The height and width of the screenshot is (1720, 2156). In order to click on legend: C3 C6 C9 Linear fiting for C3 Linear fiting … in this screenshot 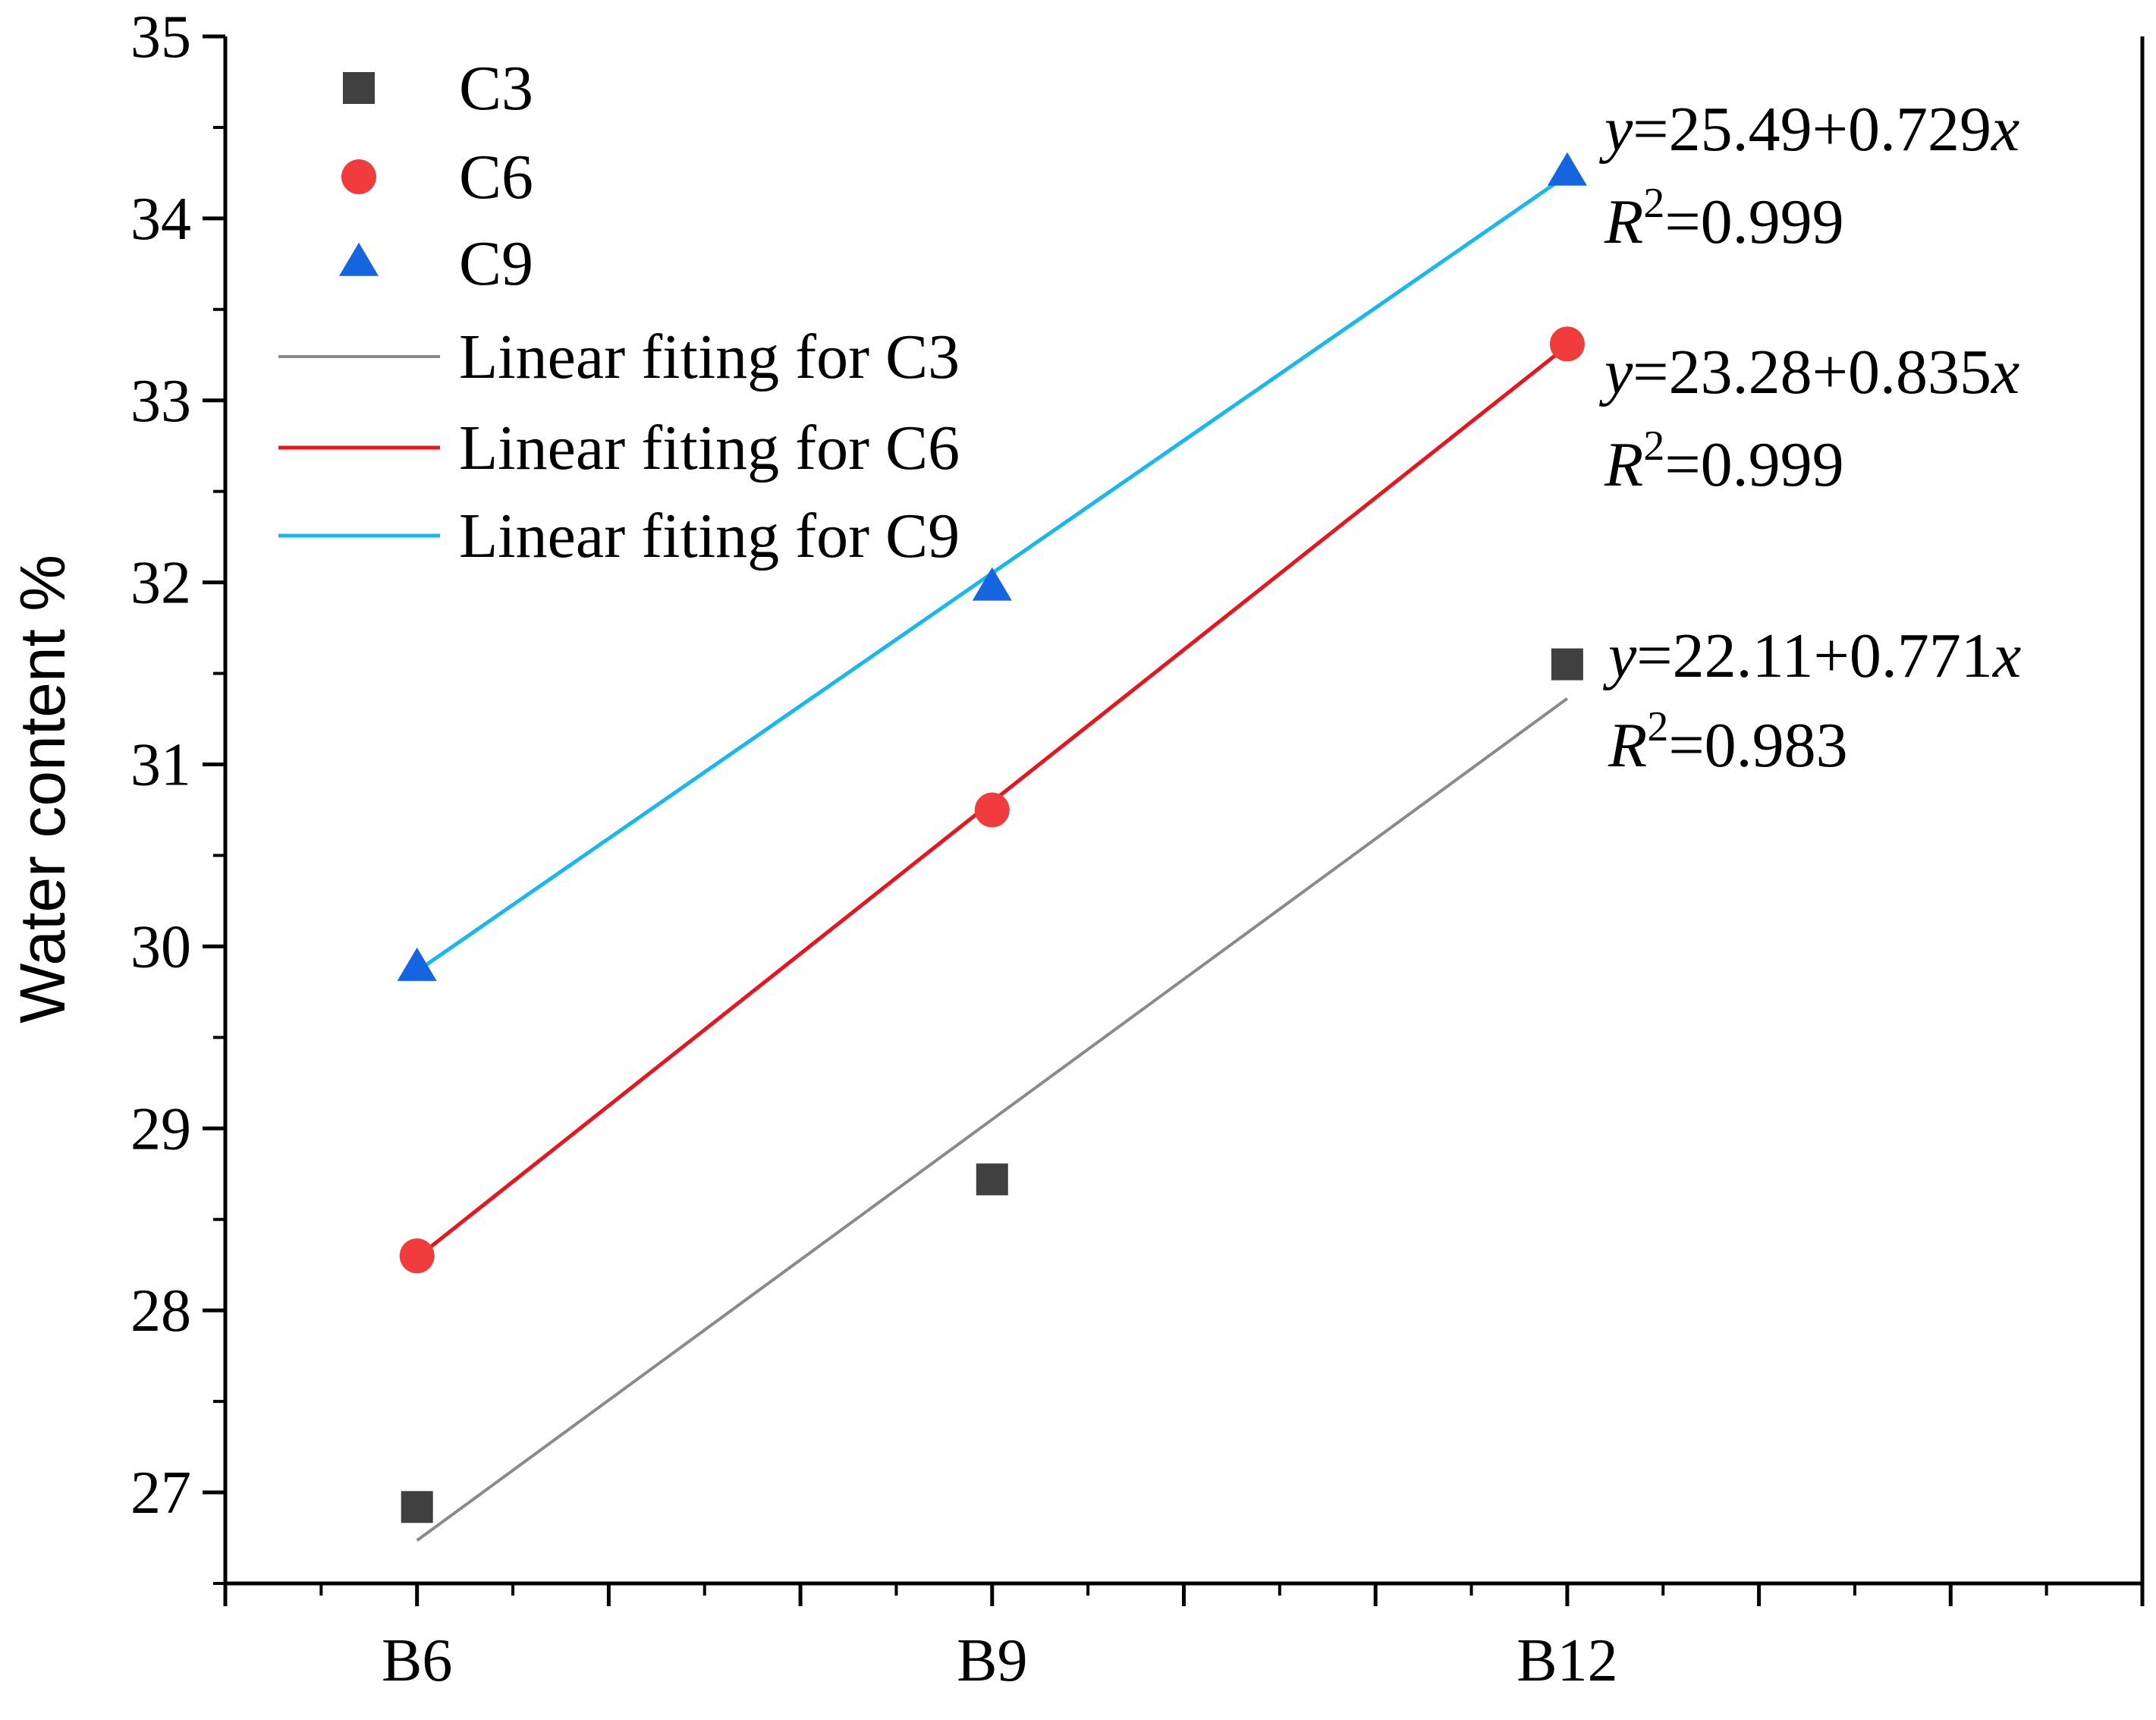, I will do `click(619, 312)`.